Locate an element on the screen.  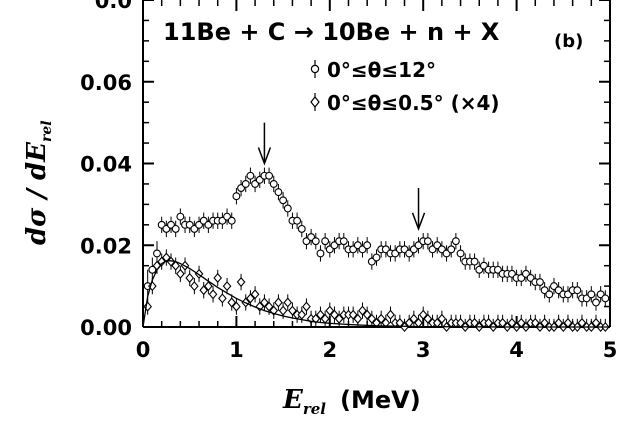
x-tick-label: 5 is located at coordinates (610, 350).